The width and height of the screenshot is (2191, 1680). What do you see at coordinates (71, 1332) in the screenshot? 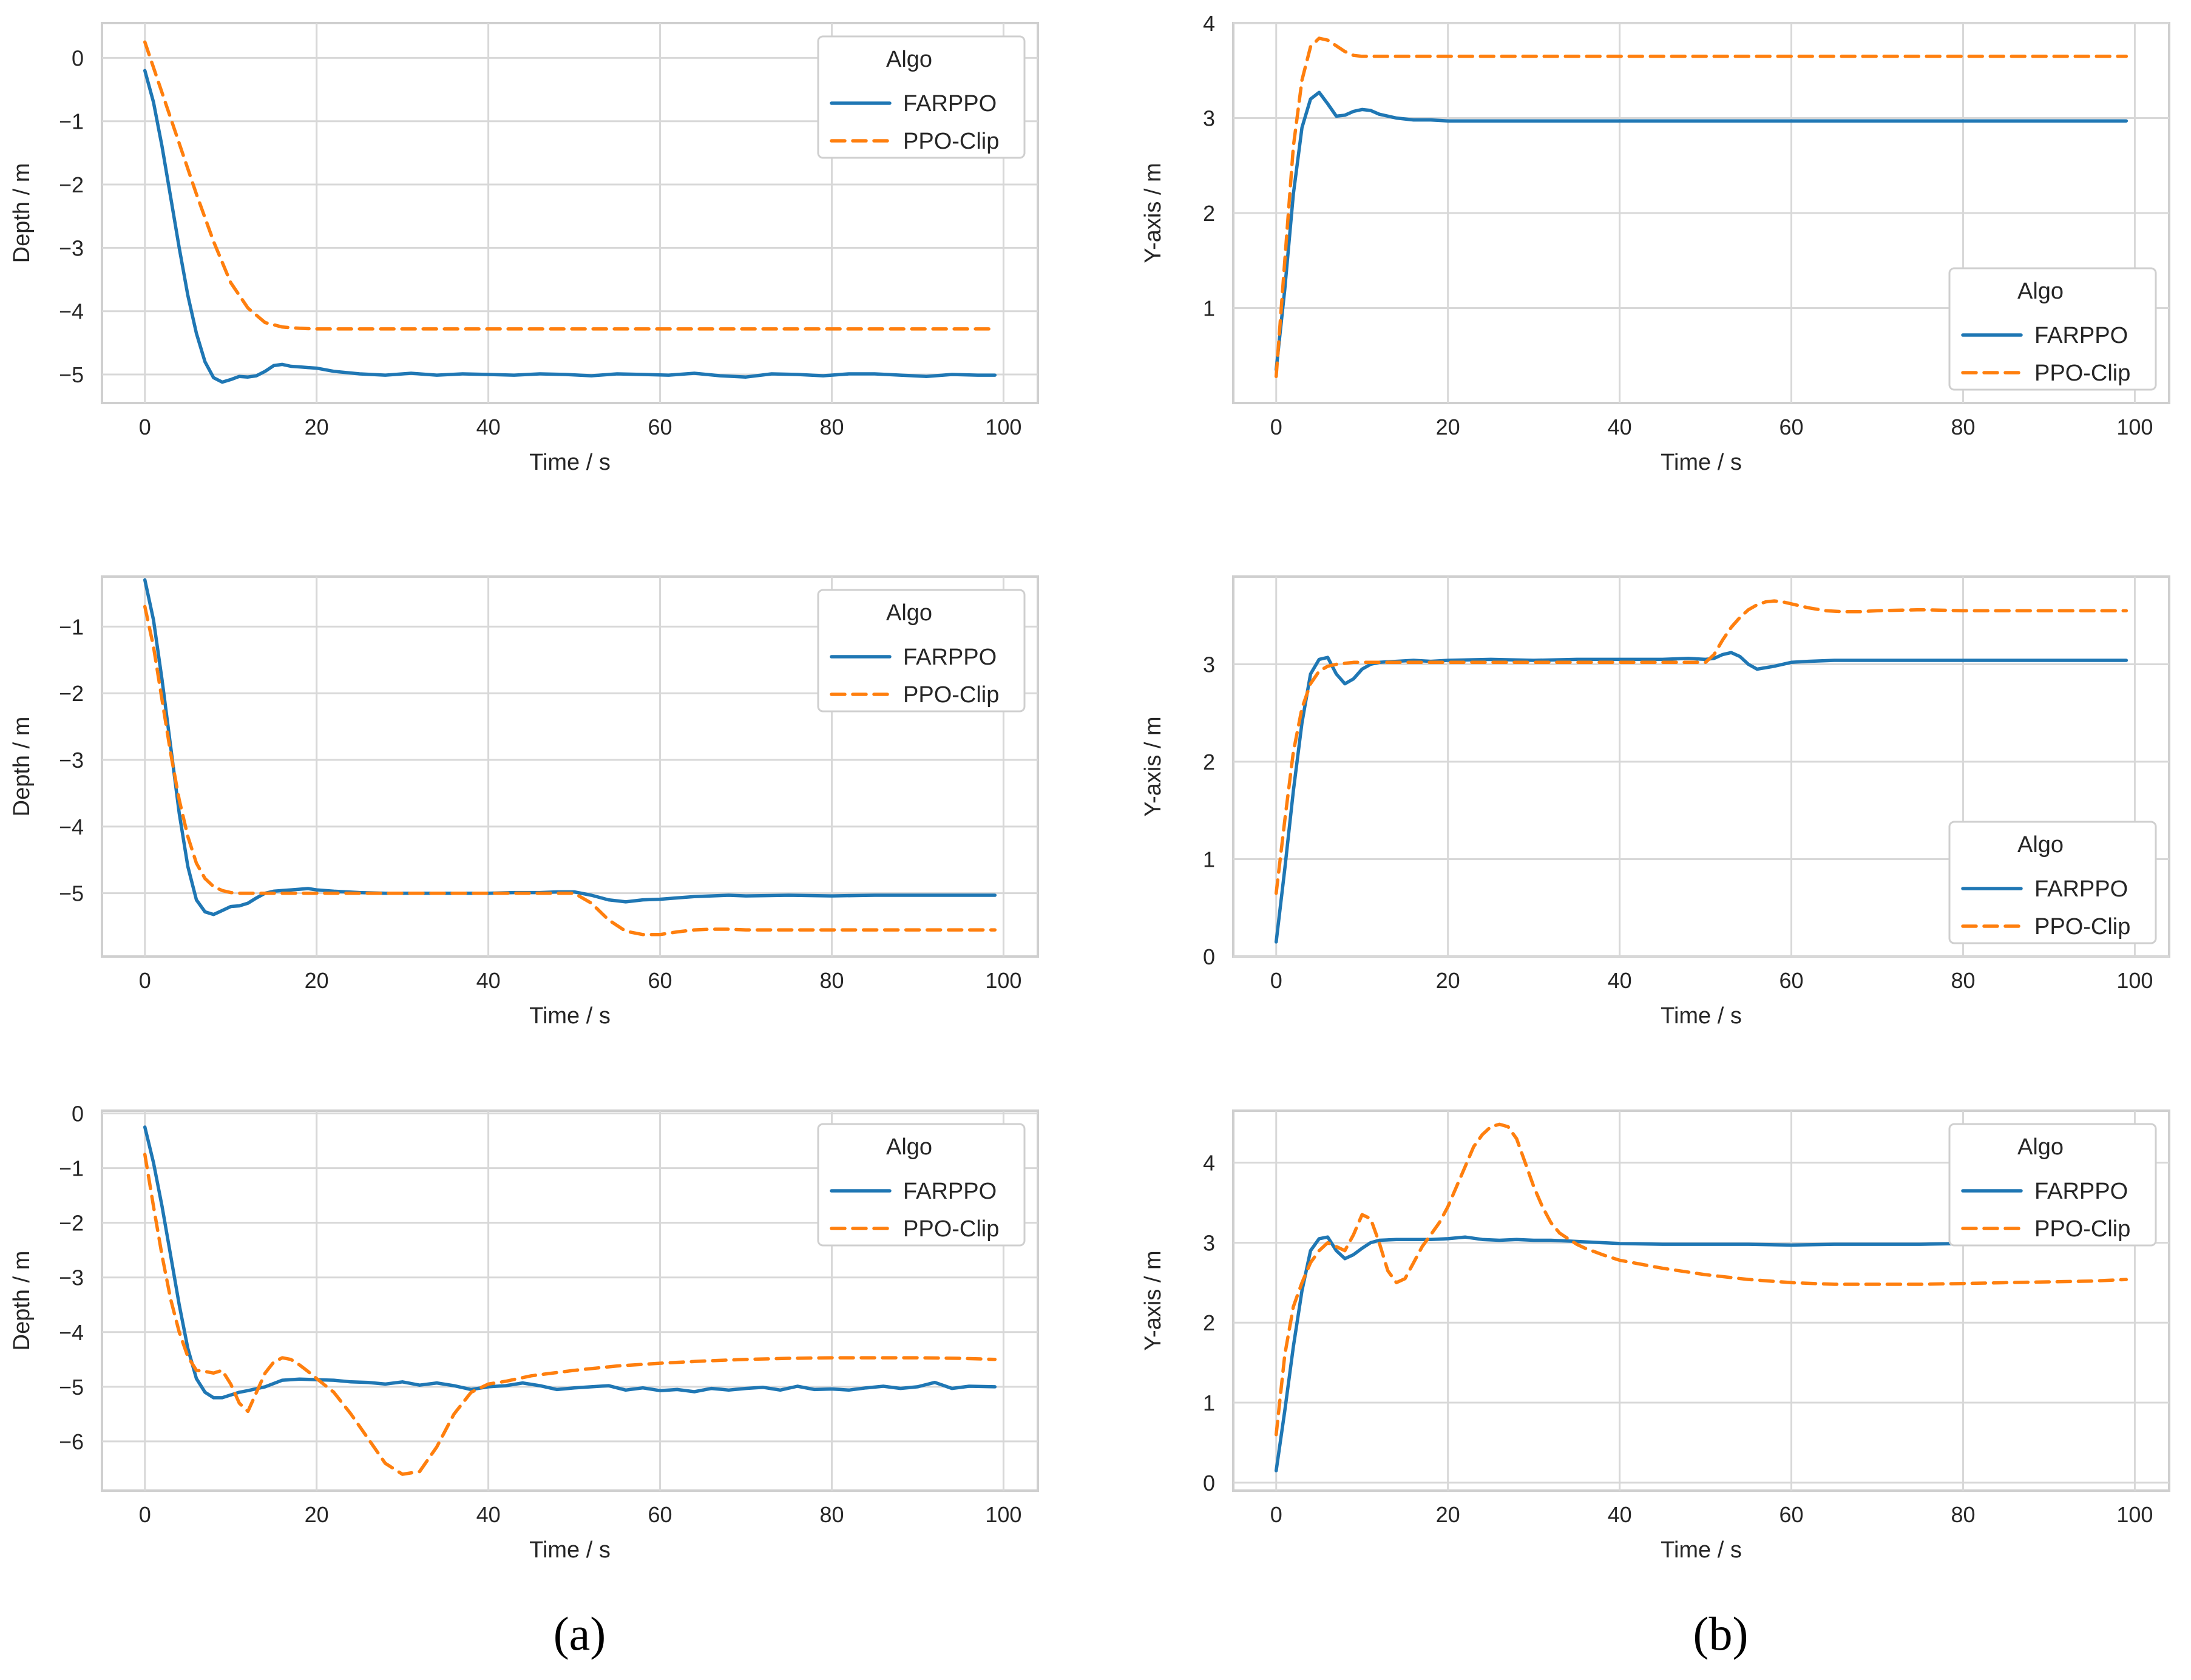
I see `y-tick-label: −4` at bounding box center [71, 1332].